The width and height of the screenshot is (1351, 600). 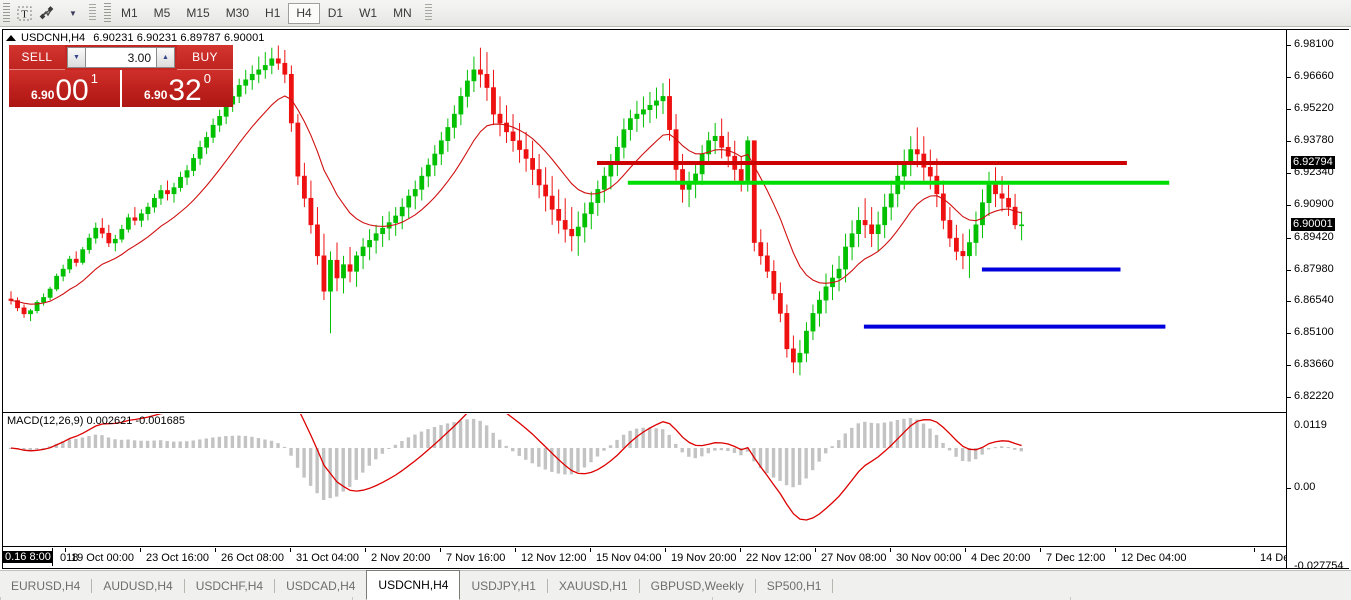 I want to click on volume-decrease-icon: ▼, so click(x=76, y=57).